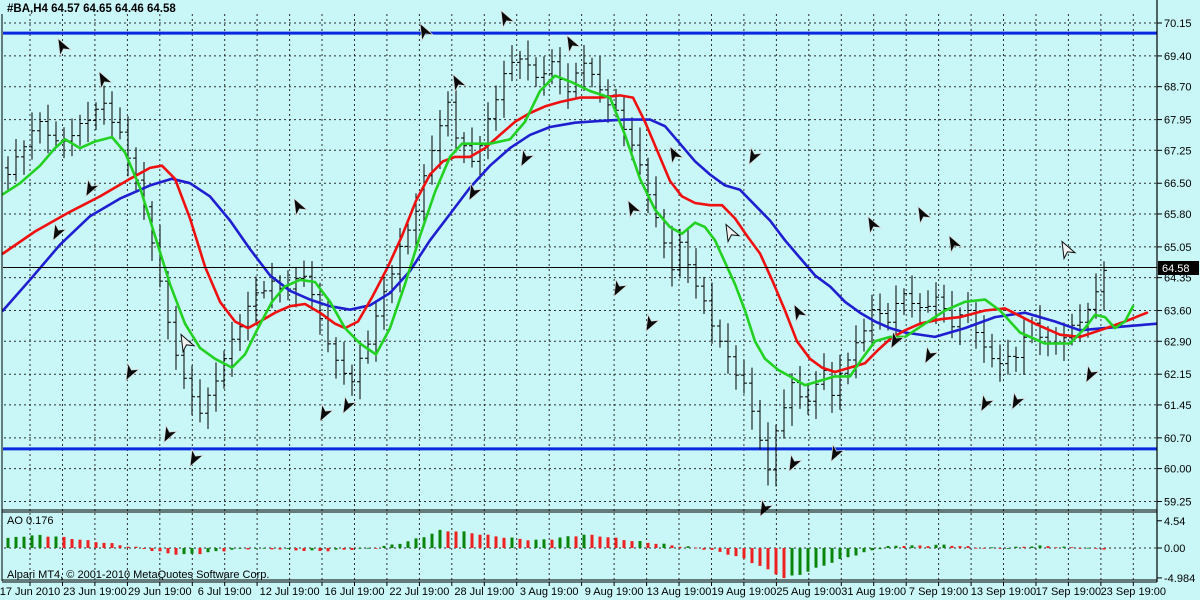 This screenshot has height=600, width=1200. I want to click on time-axis-label: 13 Aug 19:00, so click(679, 592).